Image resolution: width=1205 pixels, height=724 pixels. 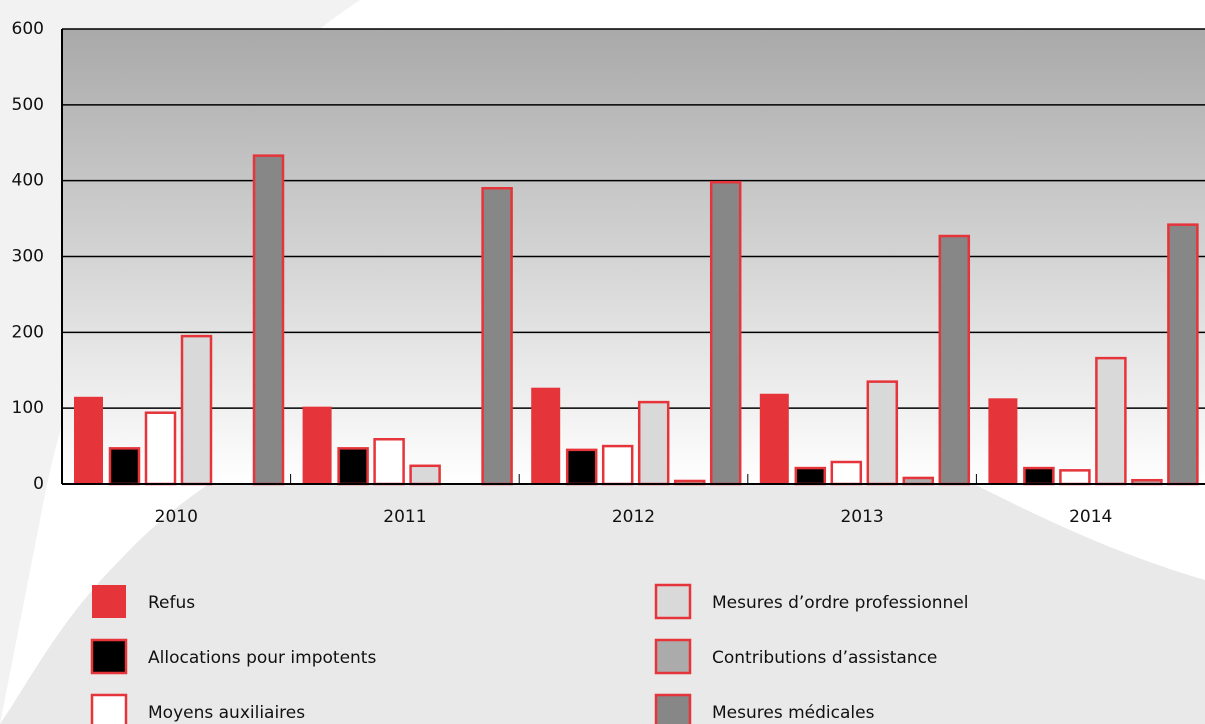 What do you see at coordinates (404, 517) in the screenshot?
I see `x-tick-label: 2011` at bounding box center [404, 517].